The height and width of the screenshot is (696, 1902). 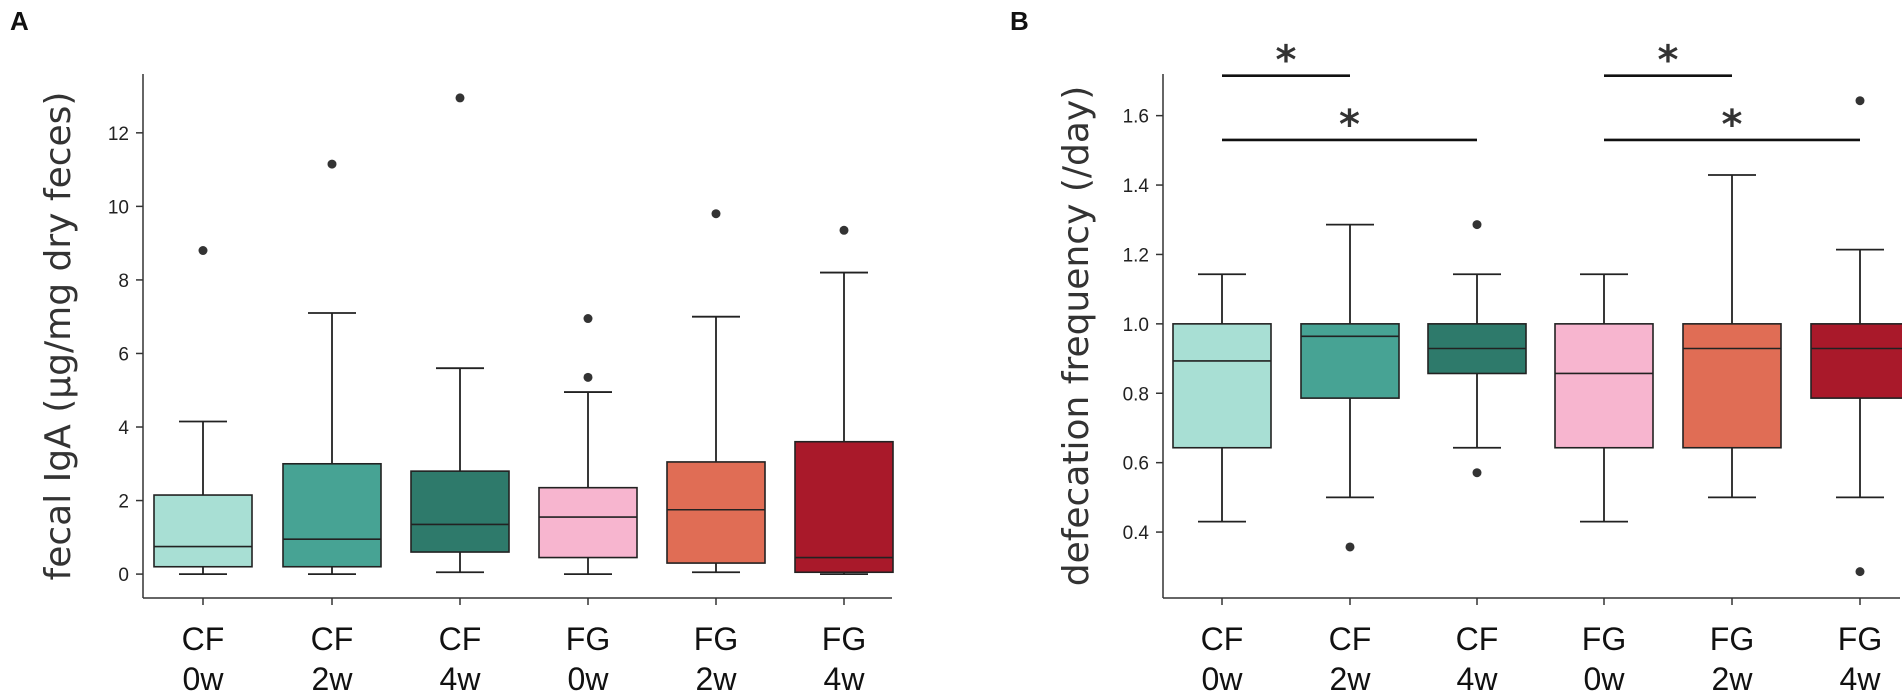 What do you see at coordinates (58, 336) in the screenshot?
I see `y-axis-label: fecal IgA (μg/mg dry feces)` at bounding box center [58, 336].